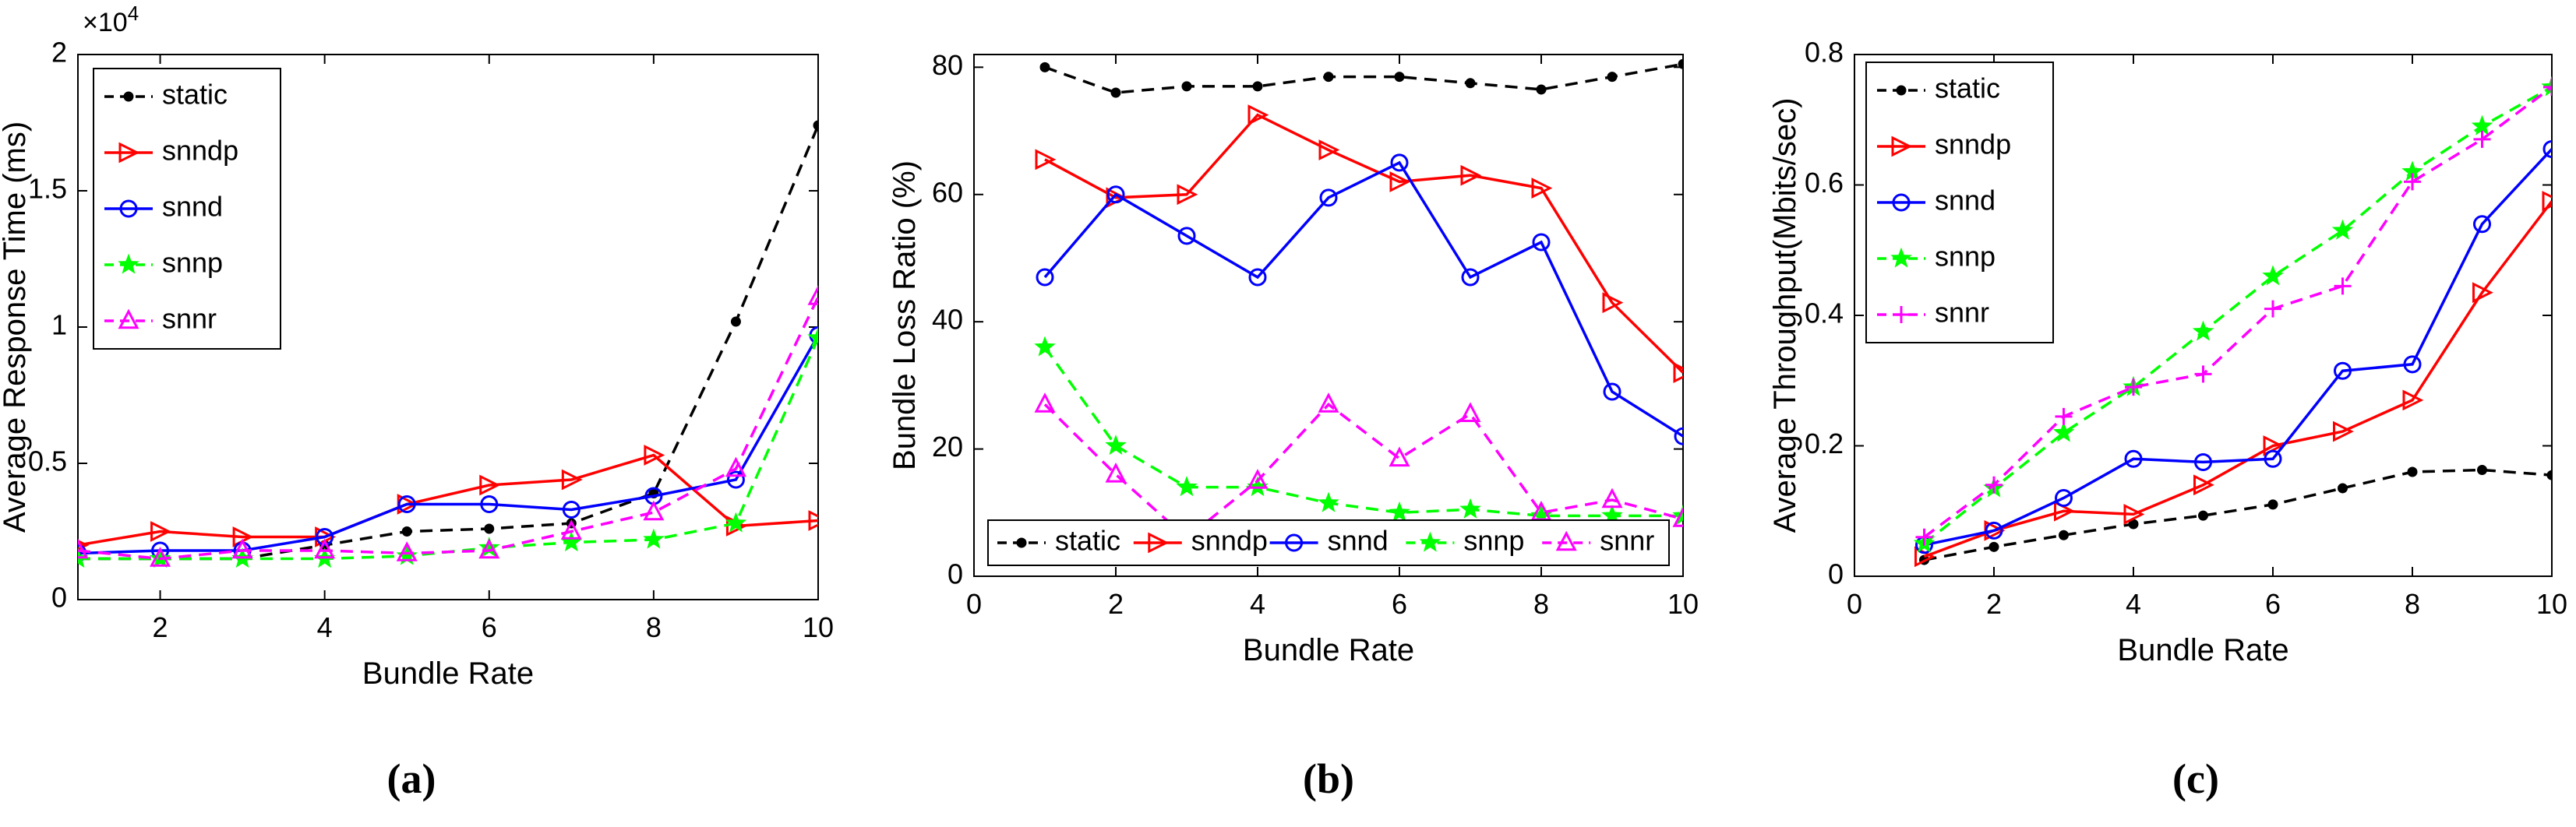  Describe the element at coordinates (1328, 778) in the screenshot. I see `panel-caption: (b)` at that location.